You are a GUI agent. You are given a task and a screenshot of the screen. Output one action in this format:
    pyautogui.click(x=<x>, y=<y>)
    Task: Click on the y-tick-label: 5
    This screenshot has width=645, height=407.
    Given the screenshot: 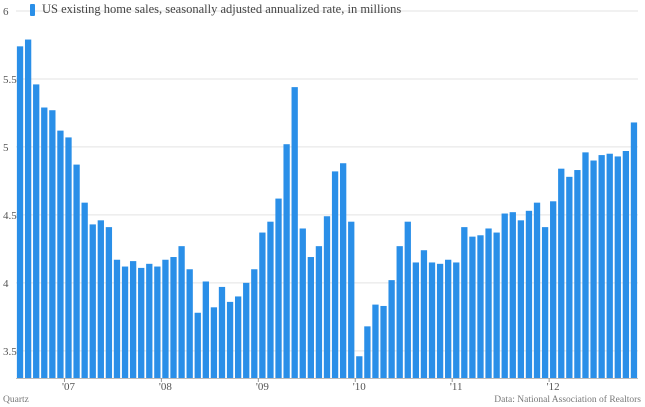 What is the action you would take?
    pyautogui.click(x=6, y=148)
    